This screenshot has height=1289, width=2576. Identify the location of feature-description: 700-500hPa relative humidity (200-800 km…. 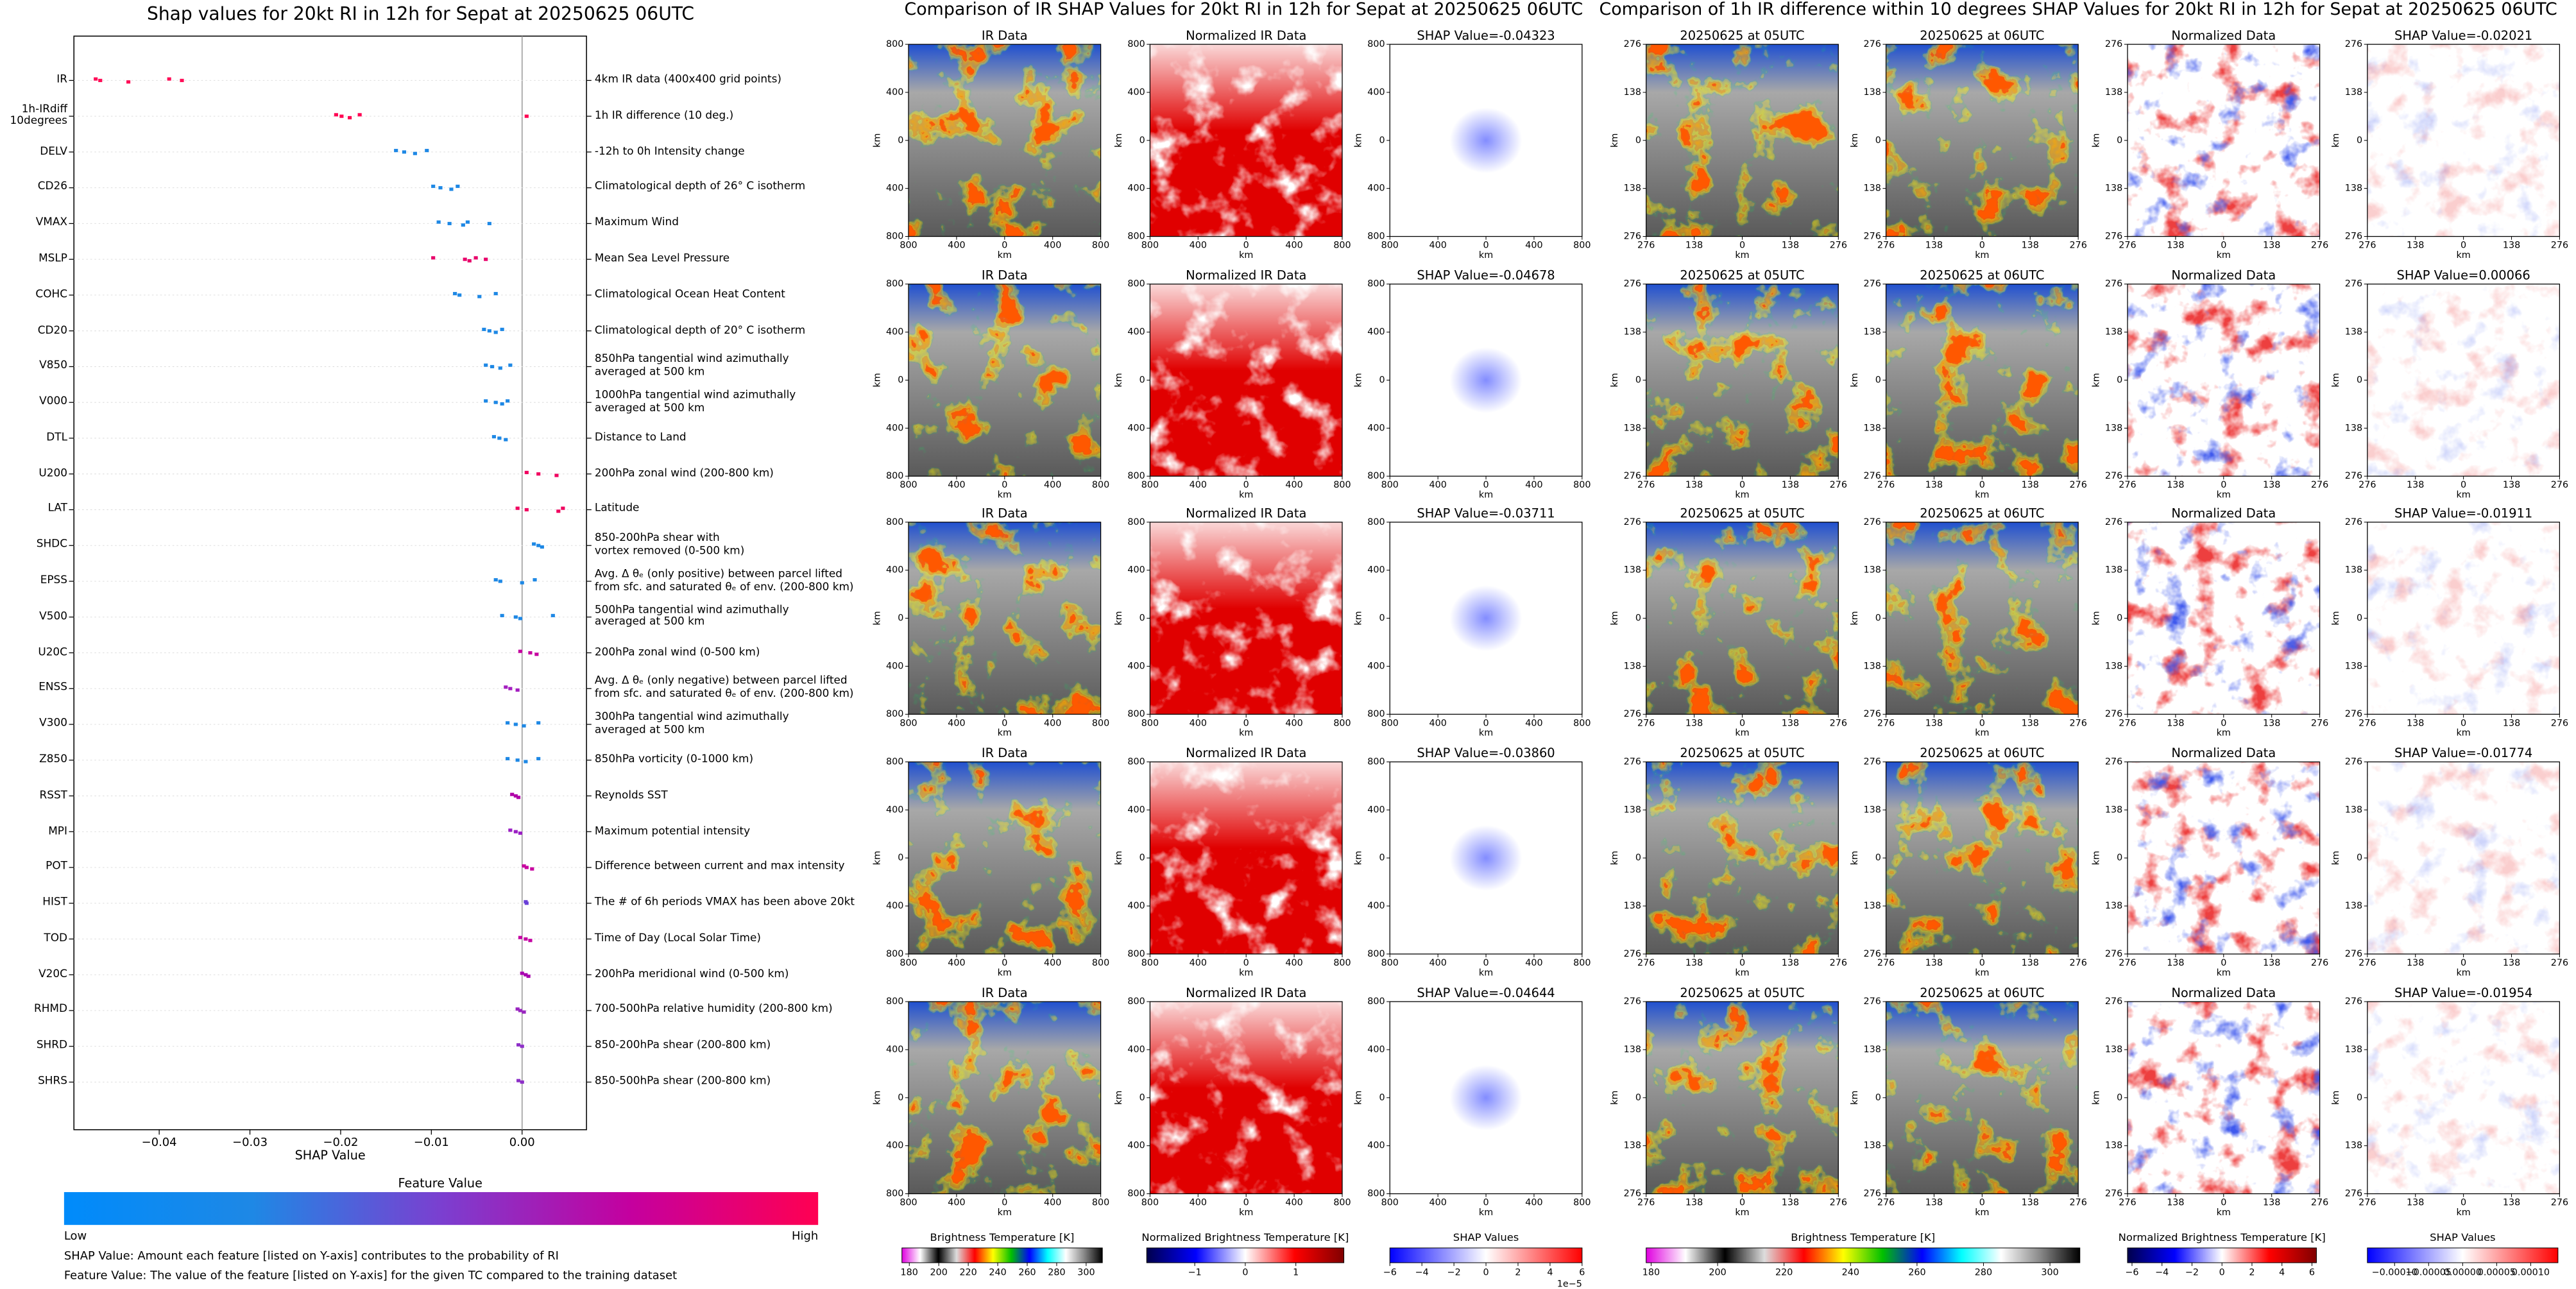
(713, 1009).